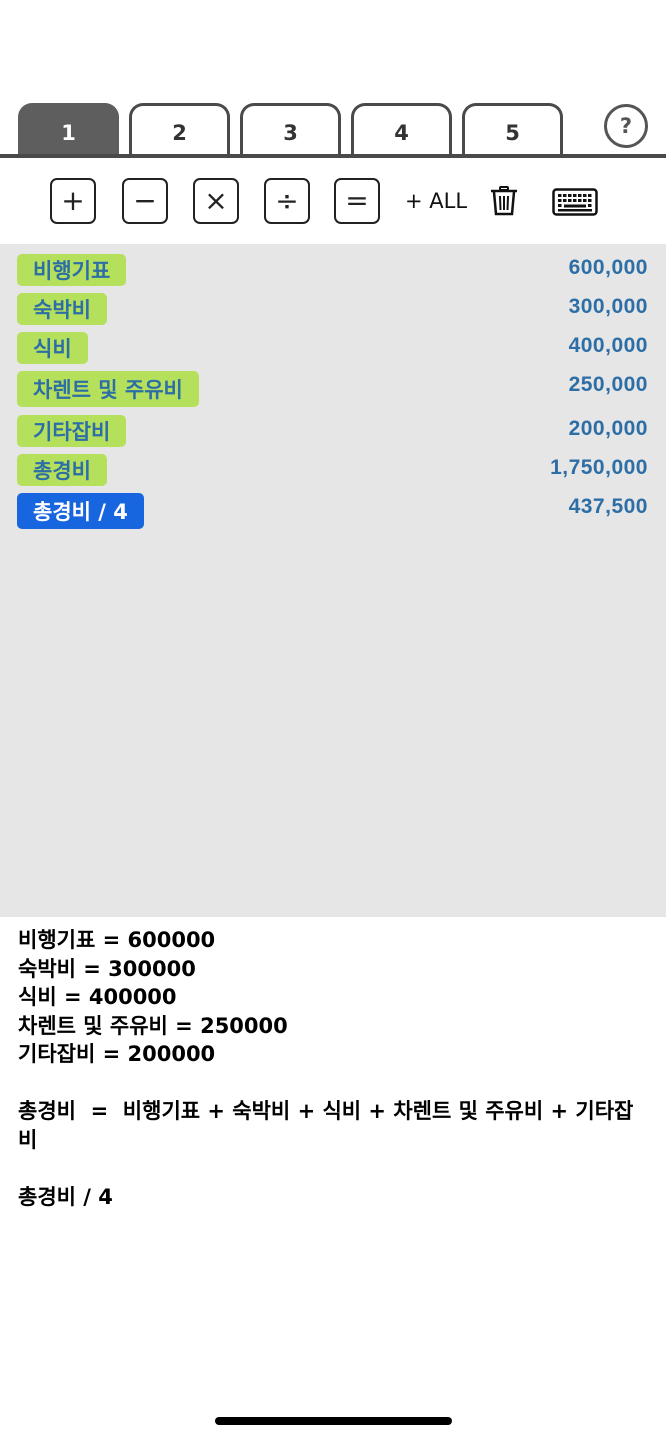 The width and height of the screenshot is (666, 1440). I want to click on list-item: 식비 400,000, so click(333, 350).